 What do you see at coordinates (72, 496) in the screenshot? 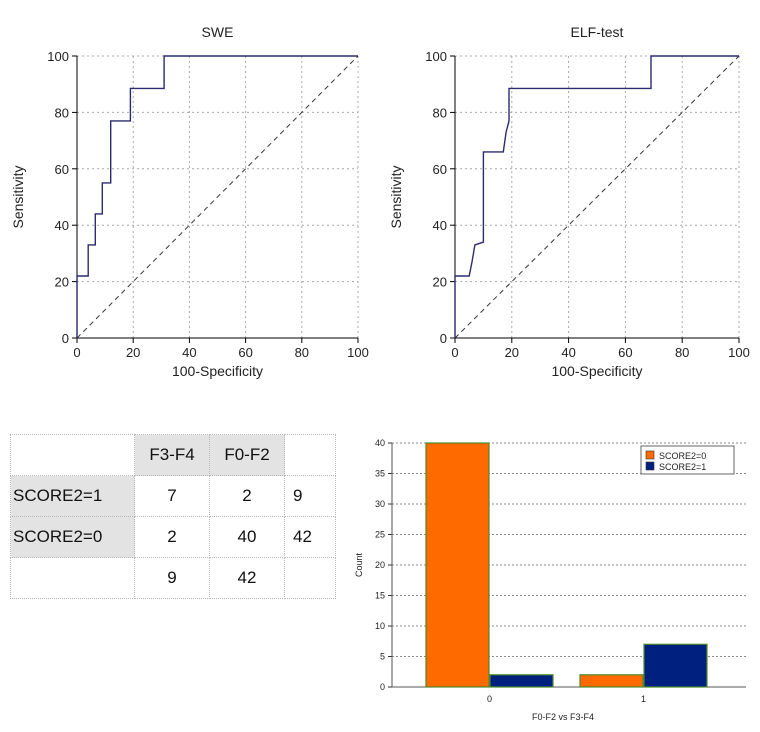
I see `table-row-header: SCORE2=1` at bounding box center [72, 496].